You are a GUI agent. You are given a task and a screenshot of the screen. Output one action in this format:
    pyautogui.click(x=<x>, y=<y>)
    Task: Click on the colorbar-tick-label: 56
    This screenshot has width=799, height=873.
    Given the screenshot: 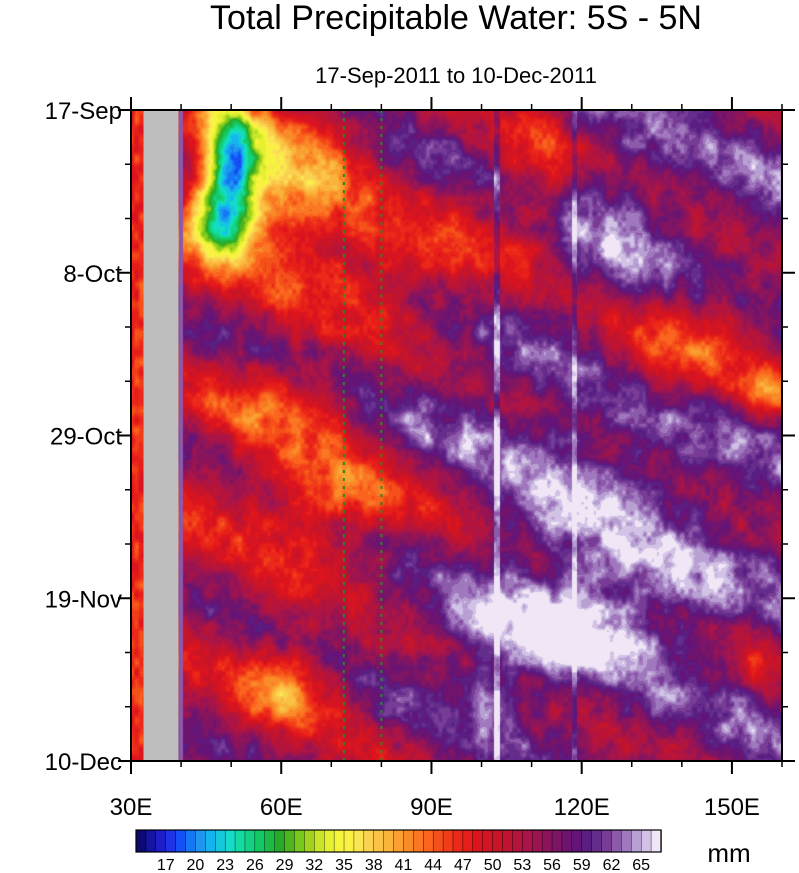 What is the action you would take?
    pyautogui.click(x=552, y=865)
    